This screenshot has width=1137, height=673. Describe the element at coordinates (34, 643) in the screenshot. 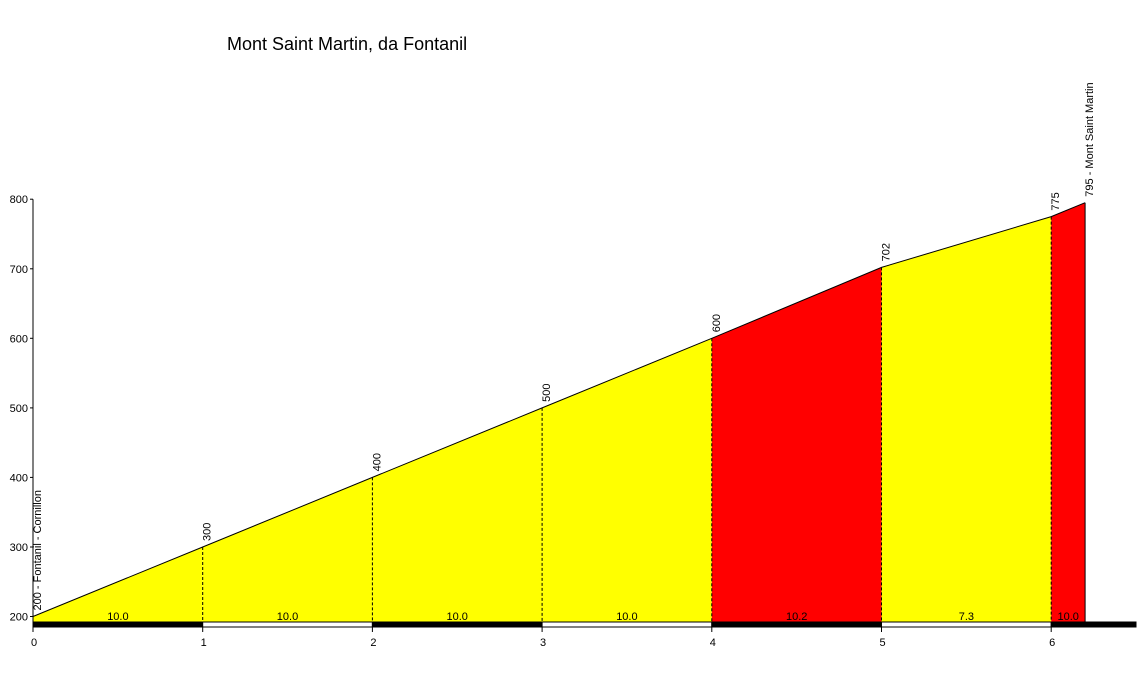

I see `x-tick-label-0: 0` at that location.